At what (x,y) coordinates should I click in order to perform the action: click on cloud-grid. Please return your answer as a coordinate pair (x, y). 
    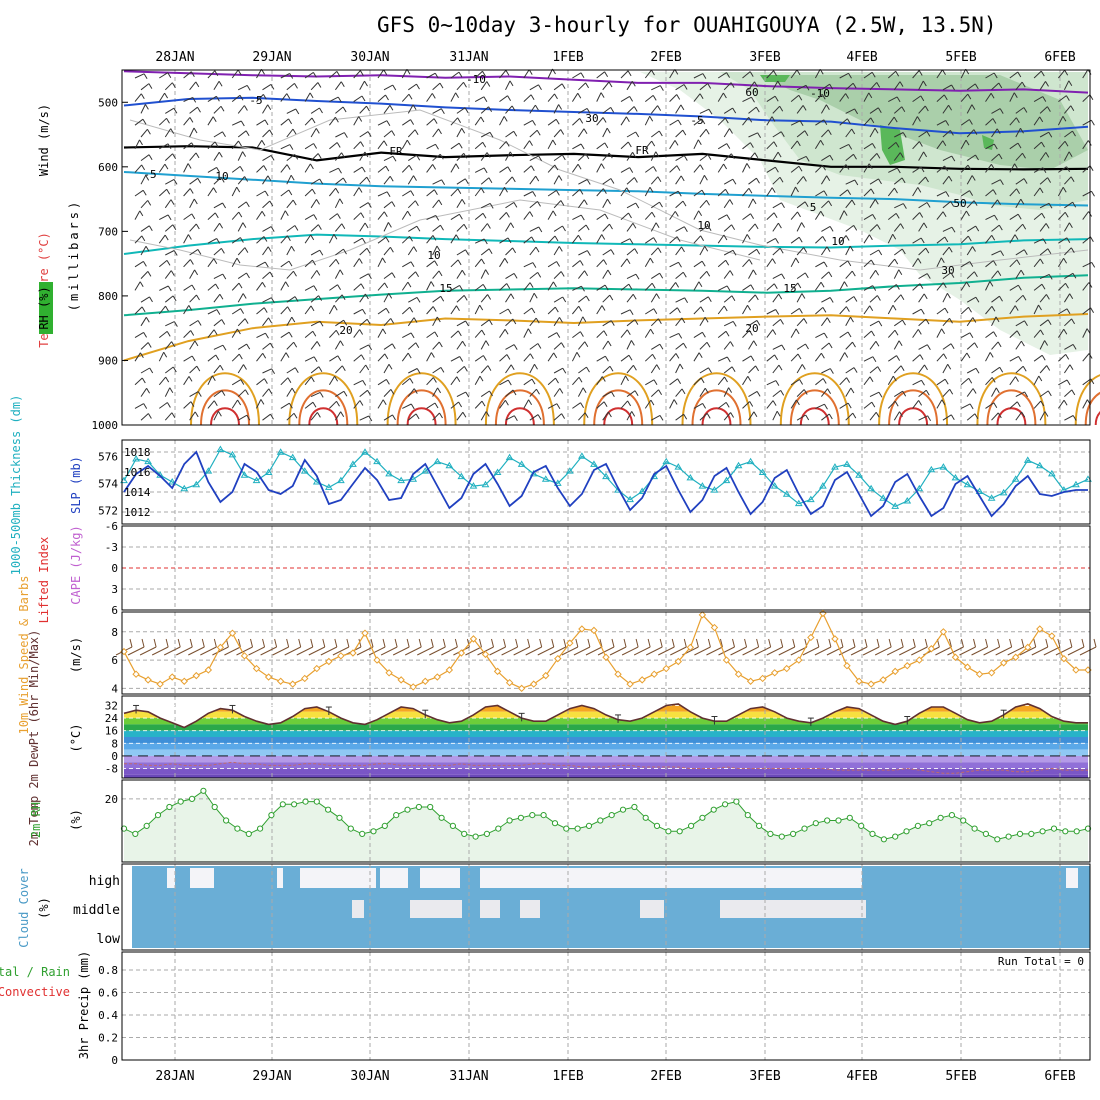
    Looking at the image, I should click on (617, 907).